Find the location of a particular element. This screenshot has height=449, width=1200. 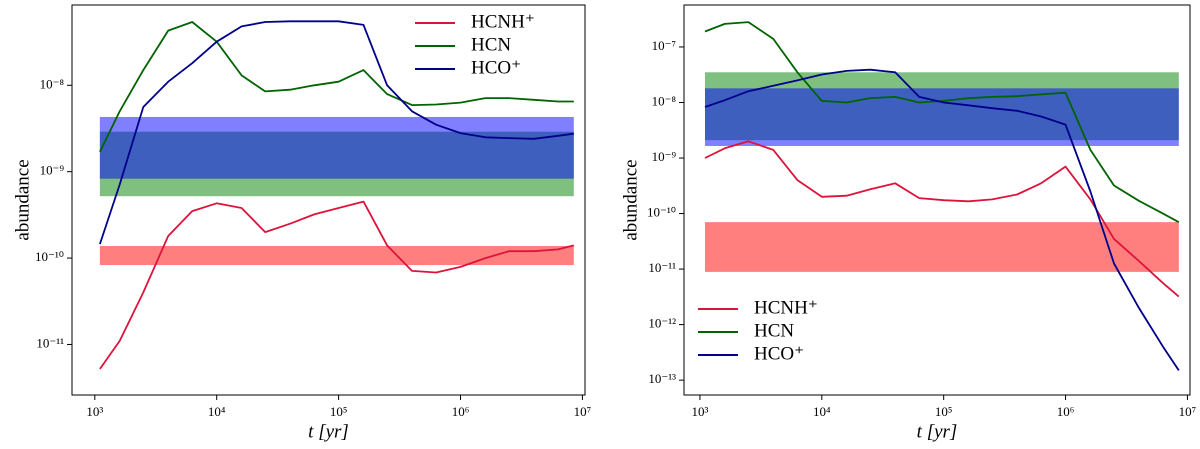

y-tick-label: 10⁻¹³ is located at coordinates (662, 378).